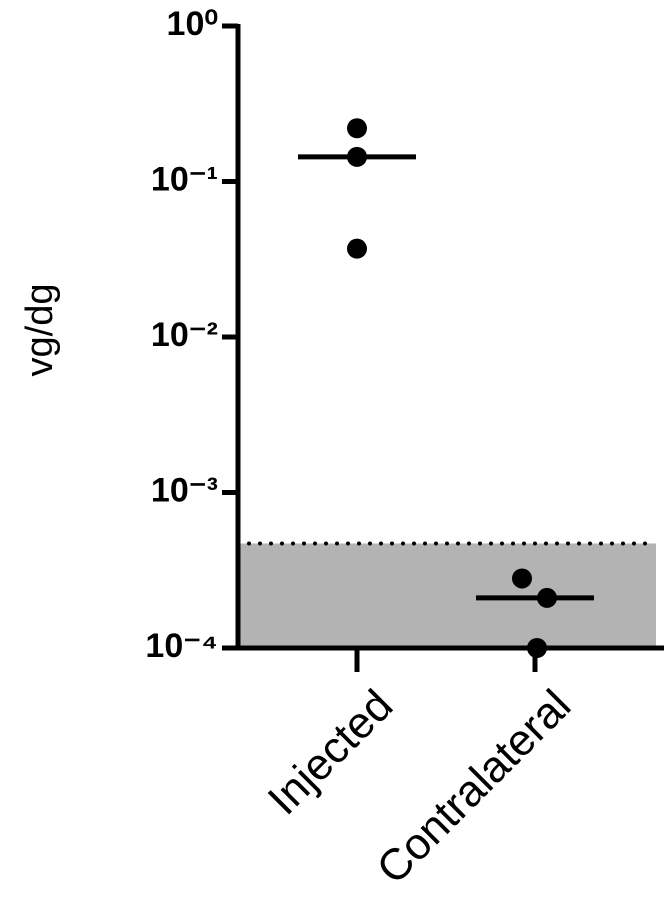  I want to click on y-tick-label: 10⁻¹, so click(184, 179).